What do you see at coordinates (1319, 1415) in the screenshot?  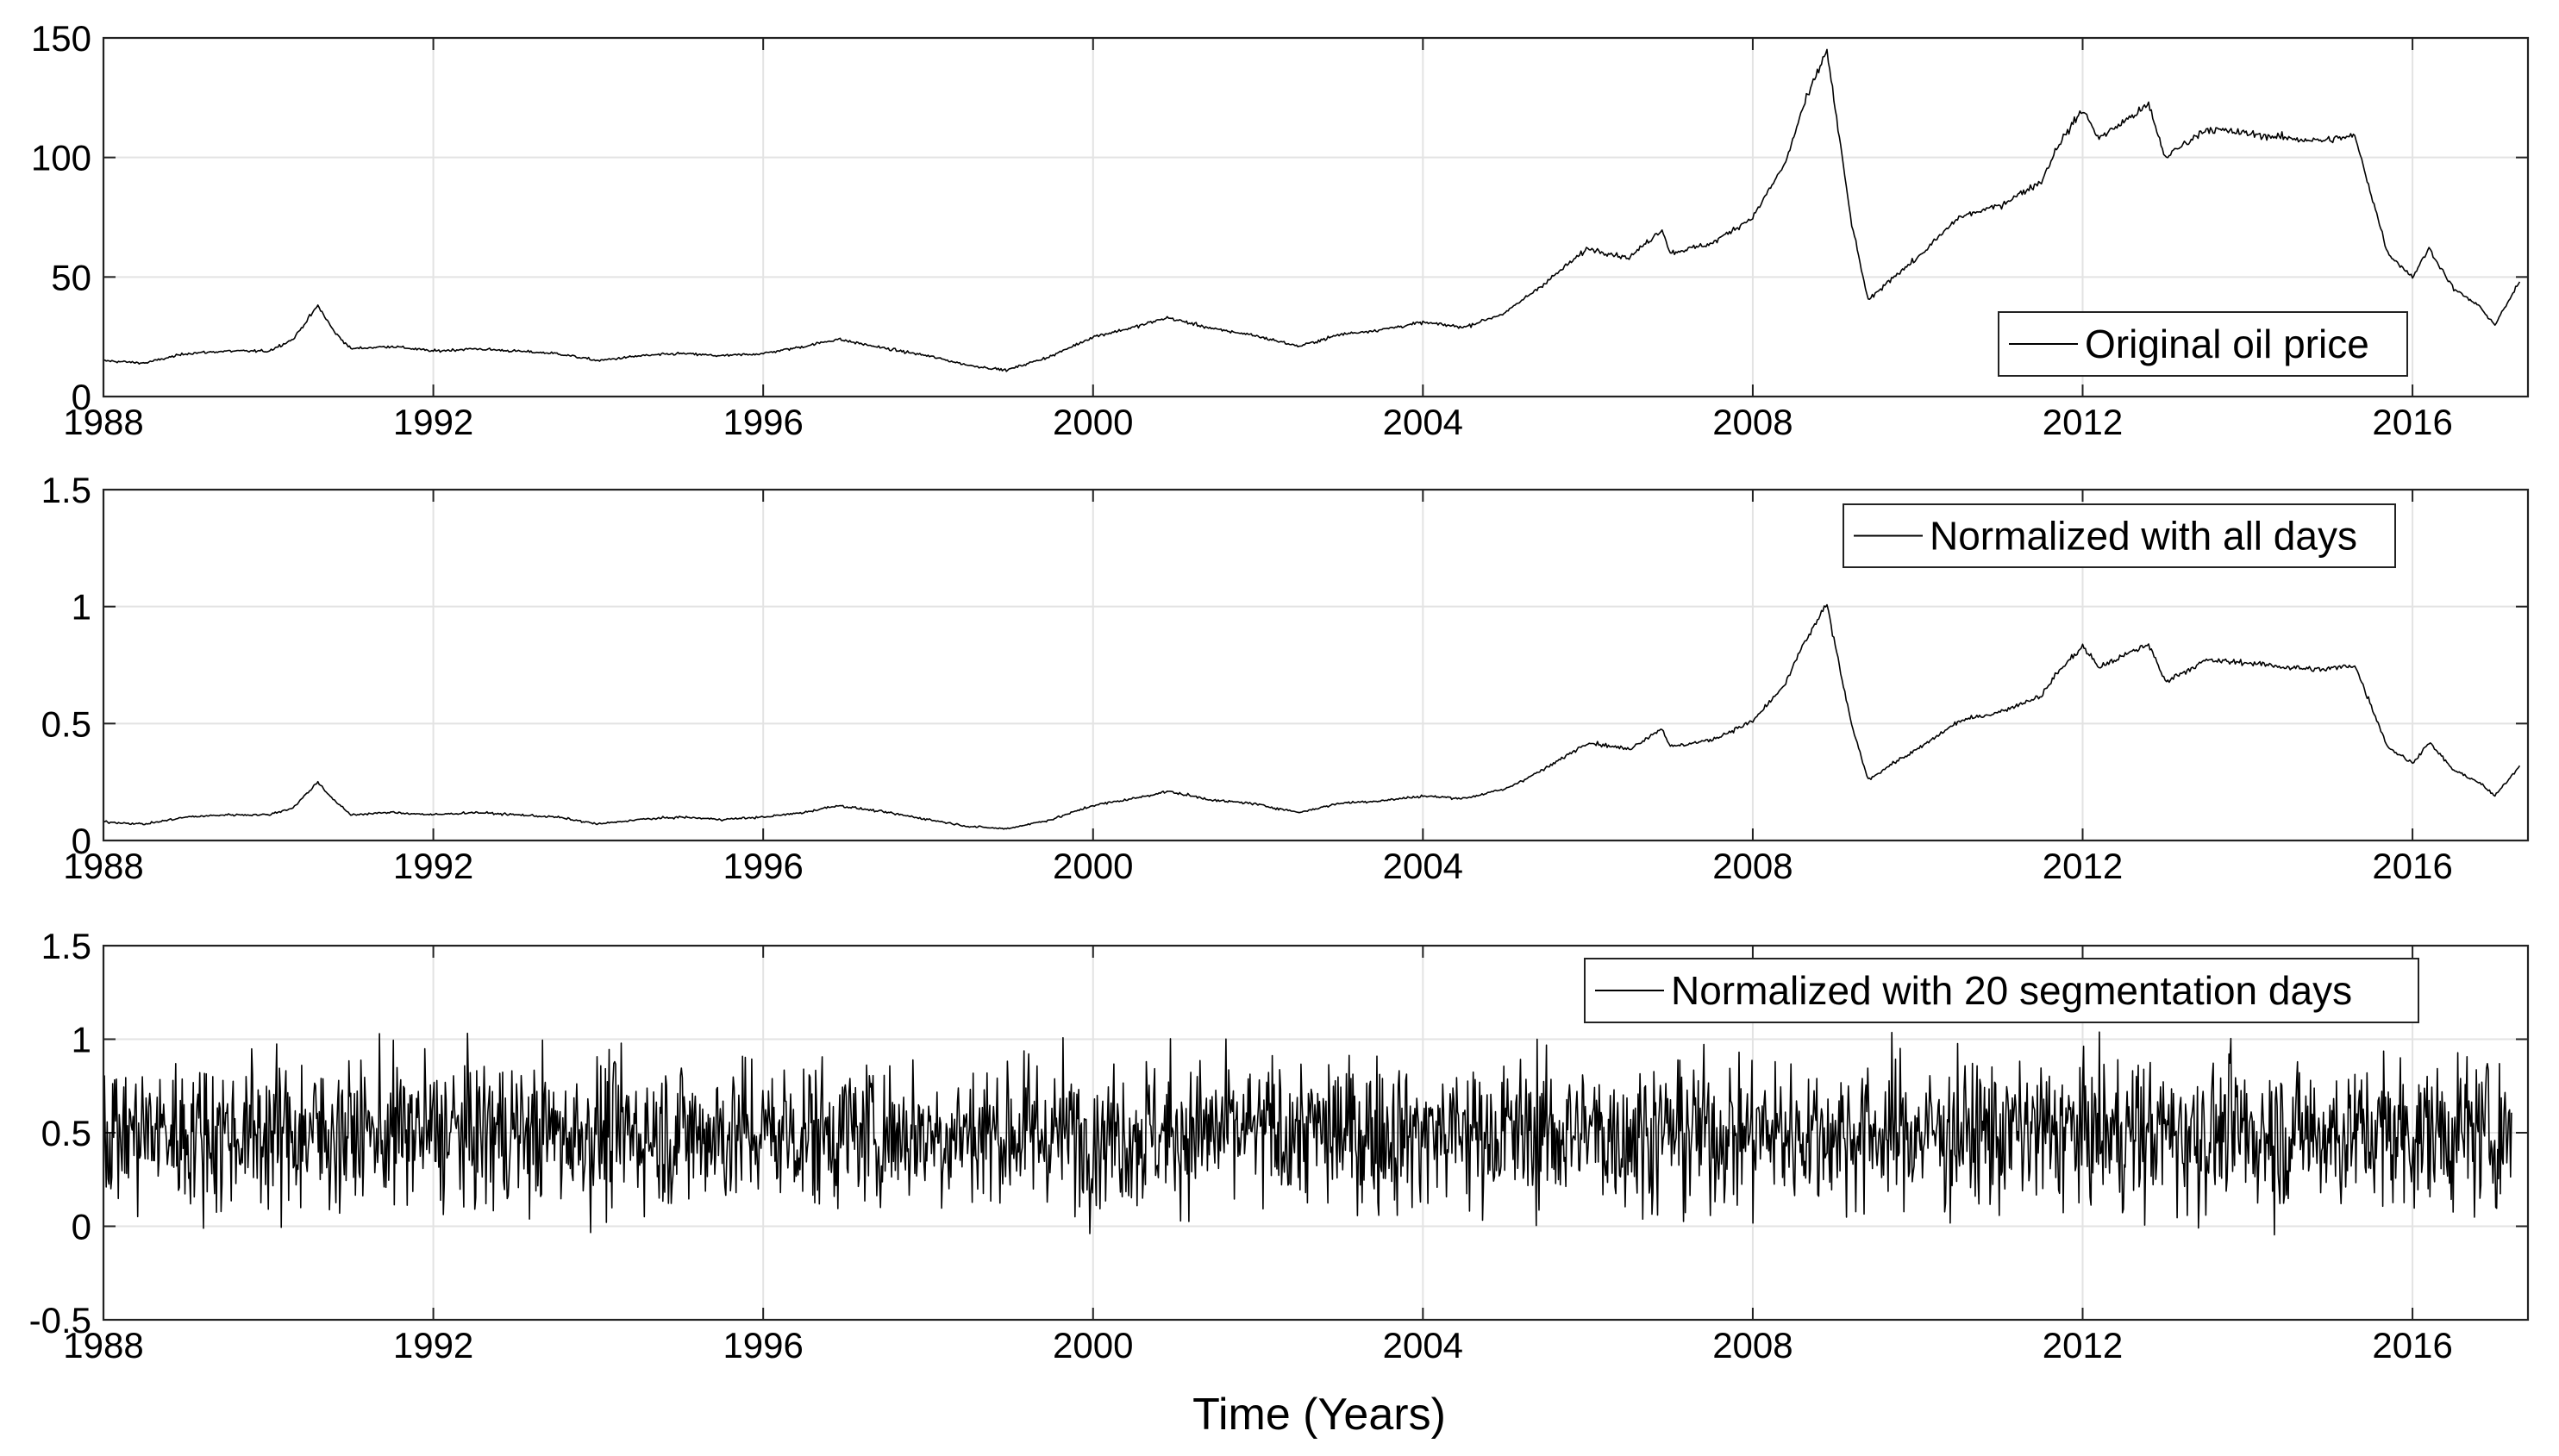 I see `x-axis-label: Time (Years)` at bounding box center [1319, 1415].